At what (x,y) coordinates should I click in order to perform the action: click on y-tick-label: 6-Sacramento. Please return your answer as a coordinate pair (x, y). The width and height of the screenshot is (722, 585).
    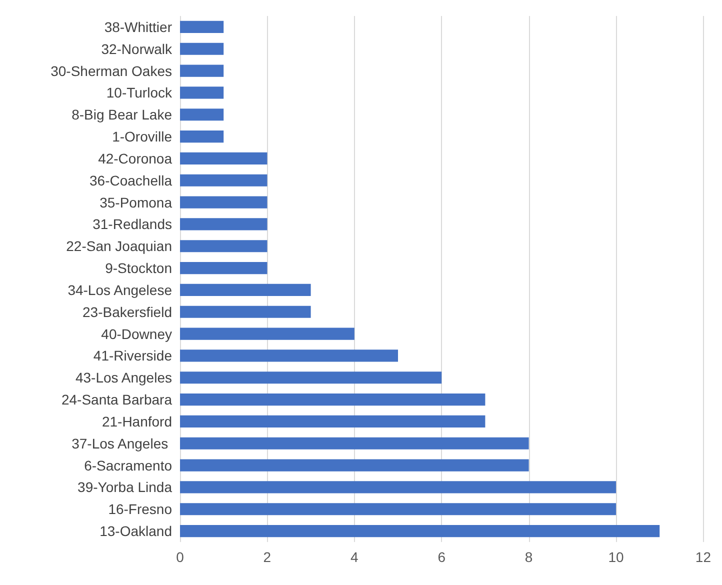
    Looking at the image, I should click on (128, 465).